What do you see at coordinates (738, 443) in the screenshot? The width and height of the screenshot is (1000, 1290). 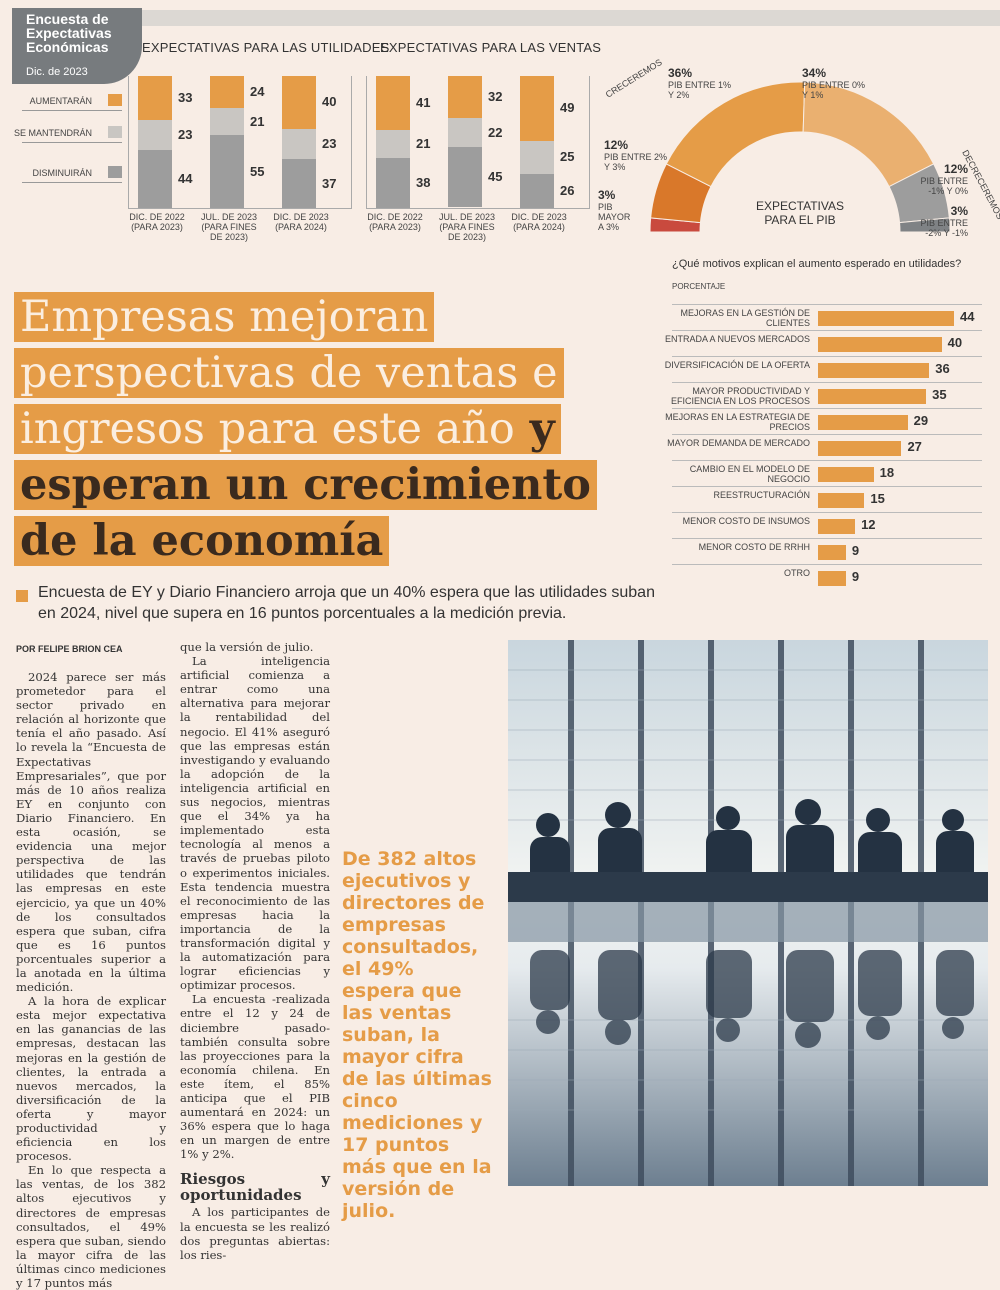 I see `motivo-label: MAYOR DEMANDA DE MERCADO` at bounding box center [738, 443].